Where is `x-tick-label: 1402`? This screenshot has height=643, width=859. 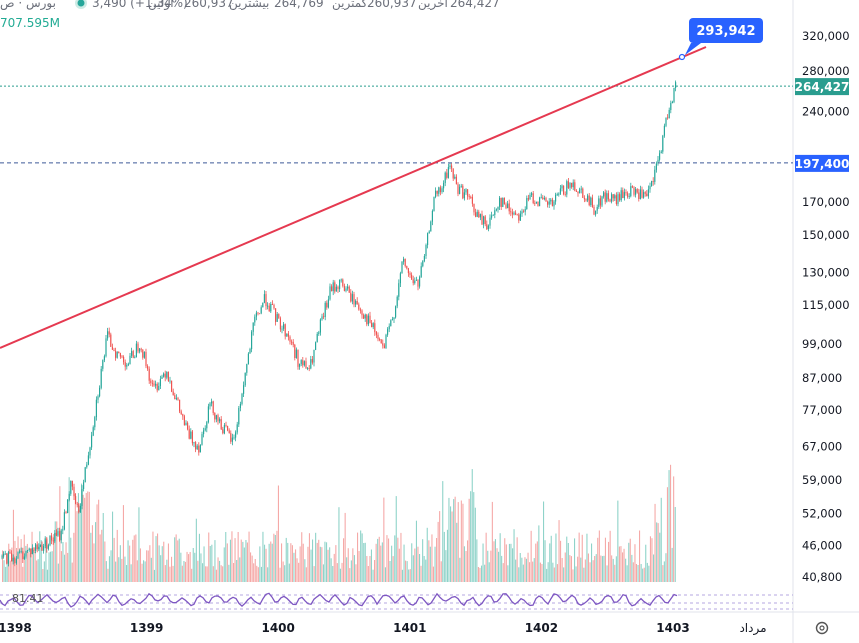
x-tick-label: 1402 is located at coordinates (541, 628).